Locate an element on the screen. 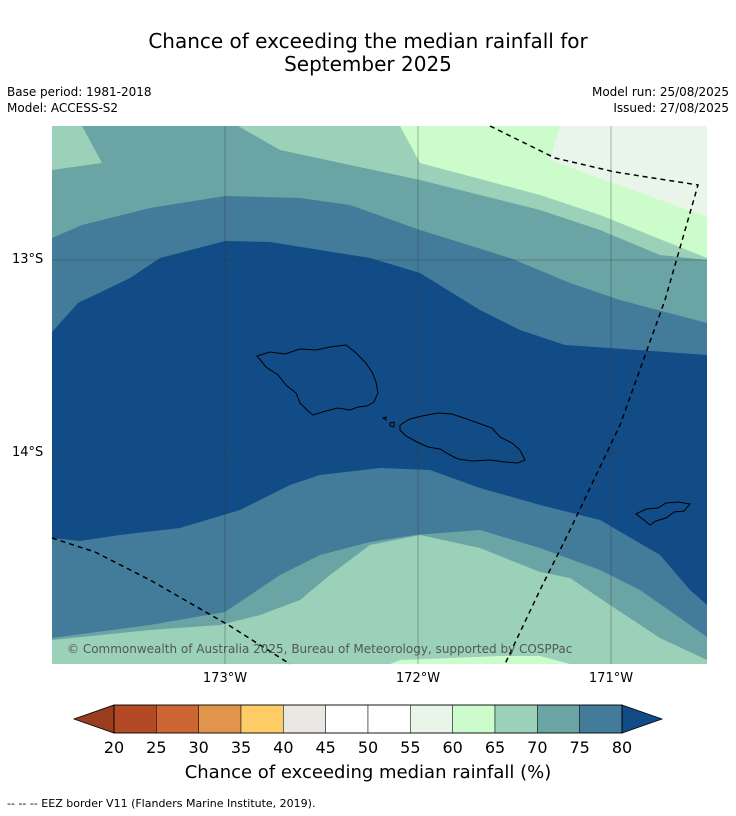 The height and width of the screenshot is (816, 736). colorbar-tick-label: 30 is located at coordinates (198, 747).